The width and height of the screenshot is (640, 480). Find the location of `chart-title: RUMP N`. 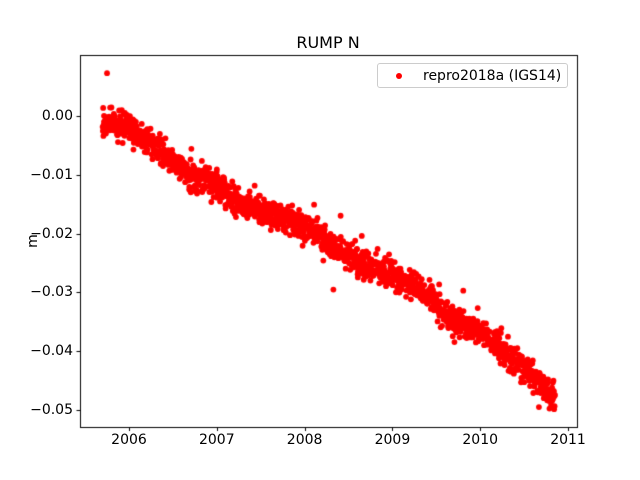

chart-title: RUMP N is located at coordinates (328, 42).